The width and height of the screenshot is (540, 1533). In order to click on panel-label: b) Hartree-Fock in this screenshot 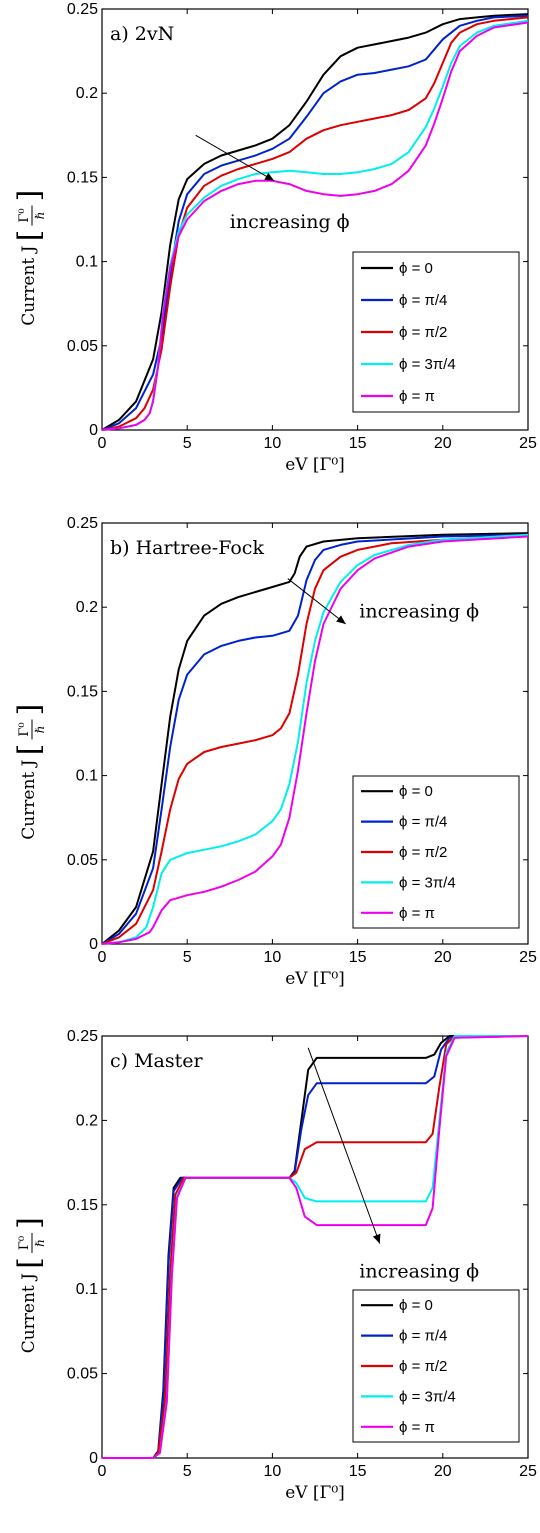, I will do `click(187, 548)`.